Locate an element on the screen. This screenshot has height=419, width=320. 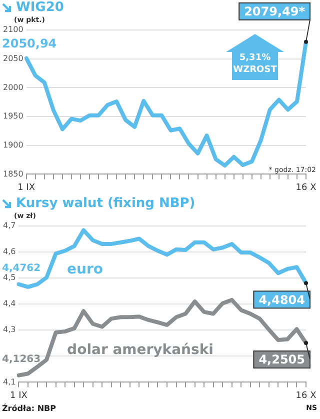
chart-title: WIG20 is located at coordinates (40, 7).